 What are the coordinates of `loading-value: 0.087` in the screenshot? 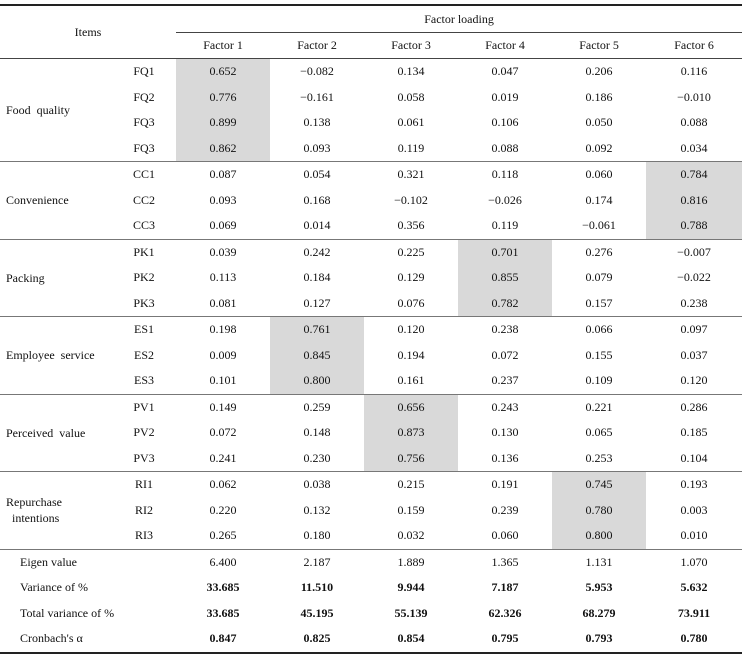 It's located at (223, 174).